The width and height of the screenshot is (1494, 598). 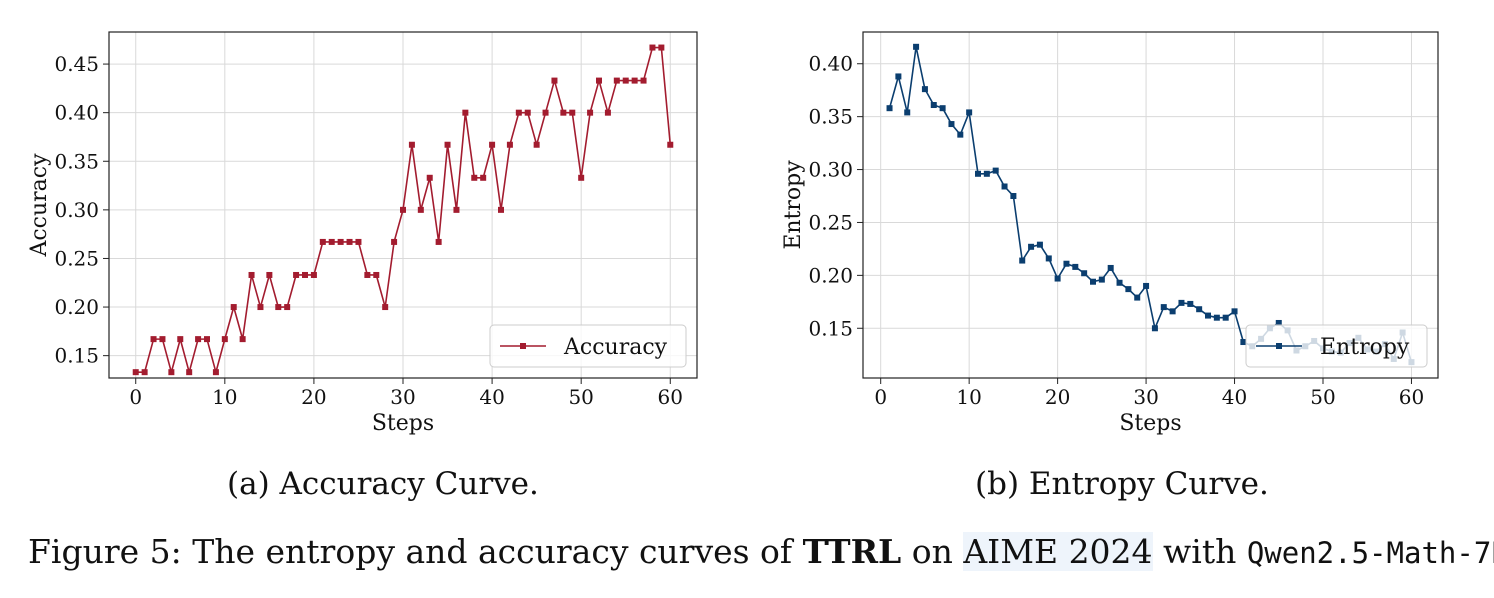 I want to click on caption-method: TTRL, so click(x=852, y=551).